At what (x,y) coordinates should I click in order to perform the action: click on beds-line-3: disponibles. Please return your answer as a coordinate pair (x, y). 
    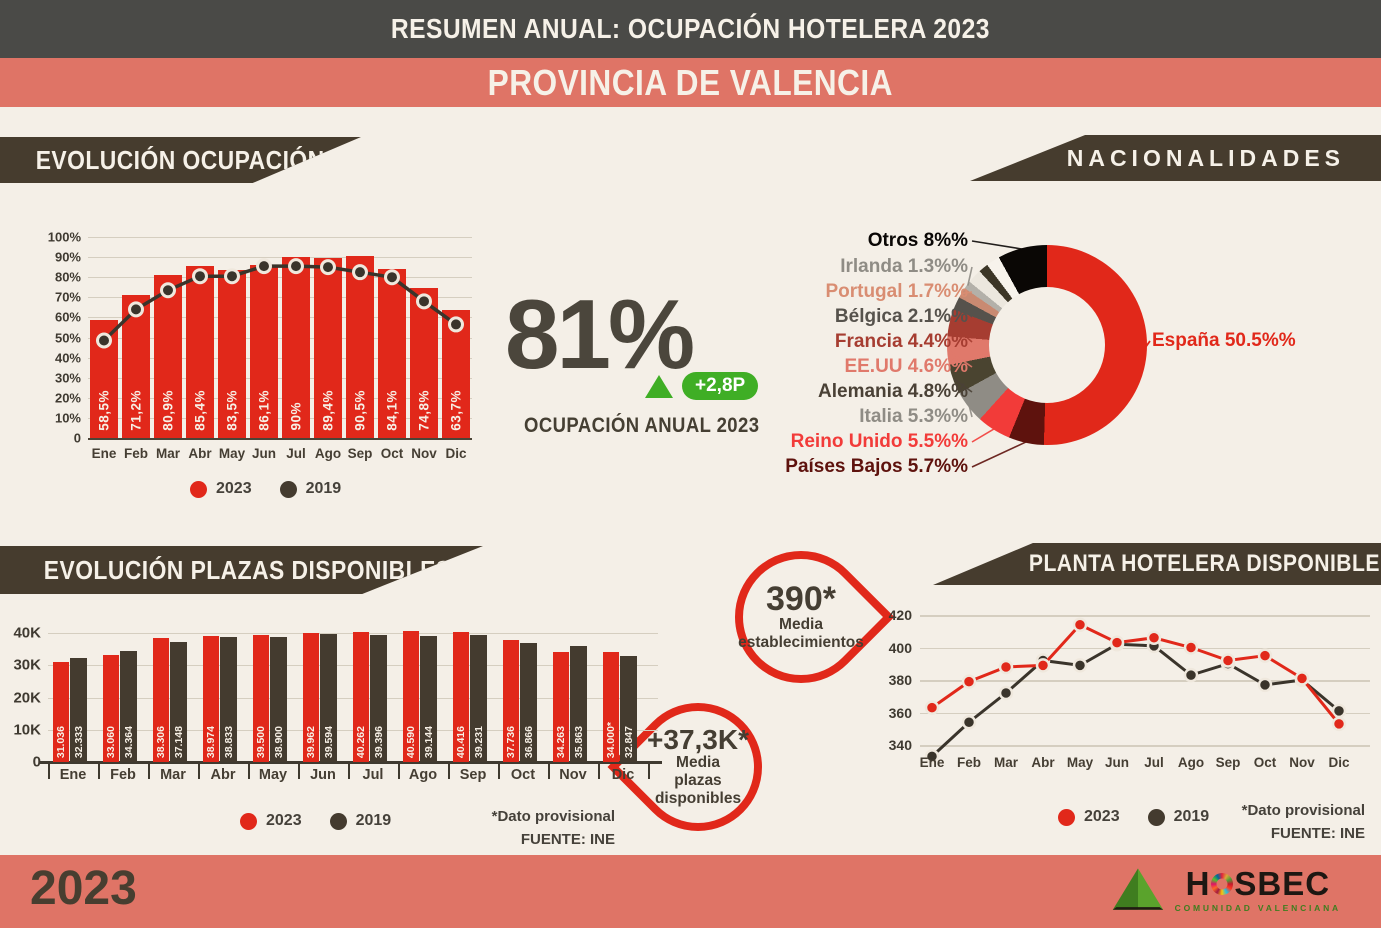
    Looking at the image, I should click on (698, 798).